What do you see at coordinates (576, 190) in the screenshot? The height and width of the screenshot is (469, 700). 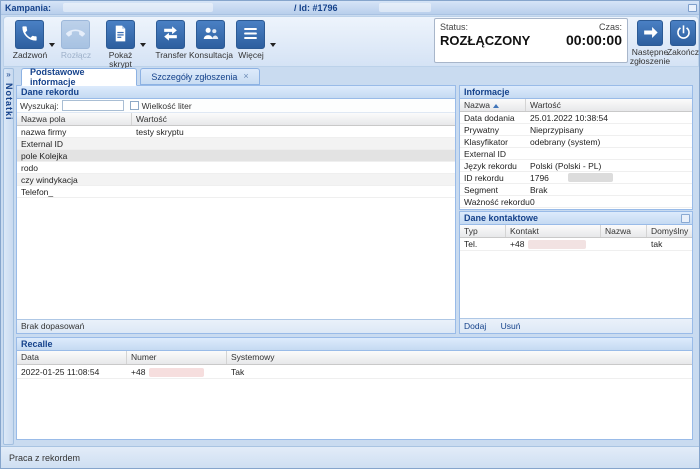 I see `table-row: Segment Brak` at bounding box center [576, 190].